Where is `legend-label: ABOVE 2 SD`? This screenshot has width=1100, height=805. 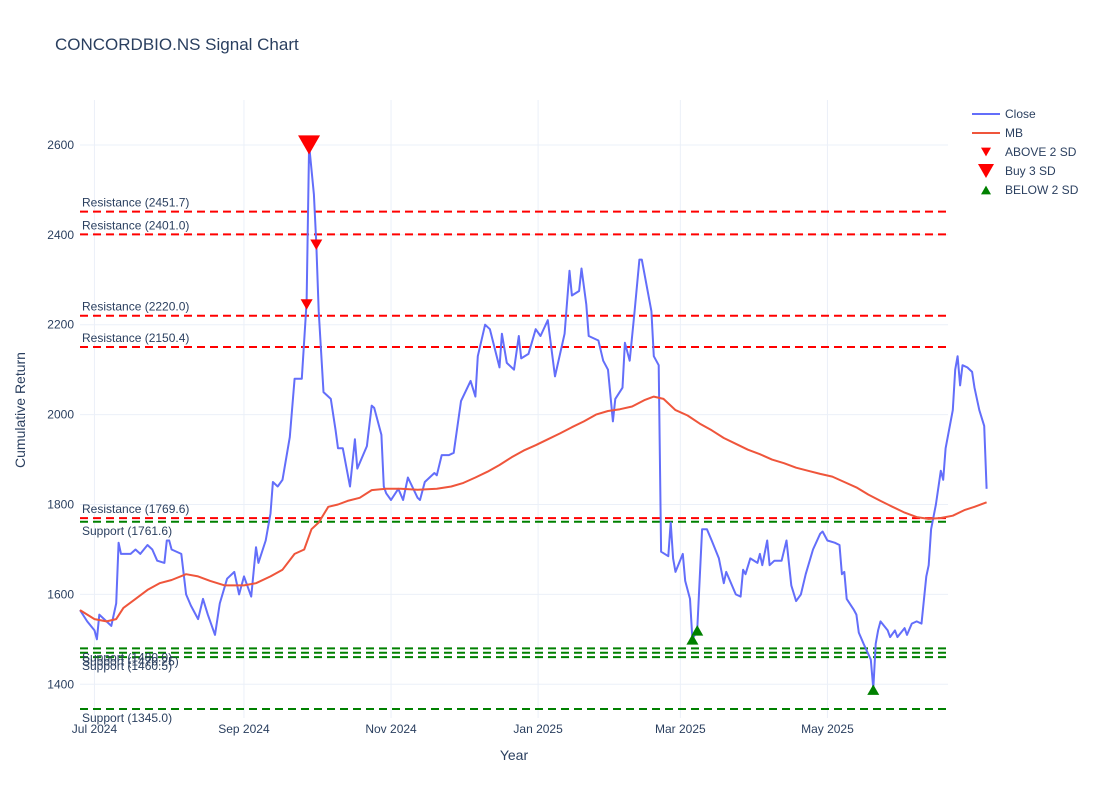
legend-label: ABOVE 2 SD is located at coordinates (1041, 152).